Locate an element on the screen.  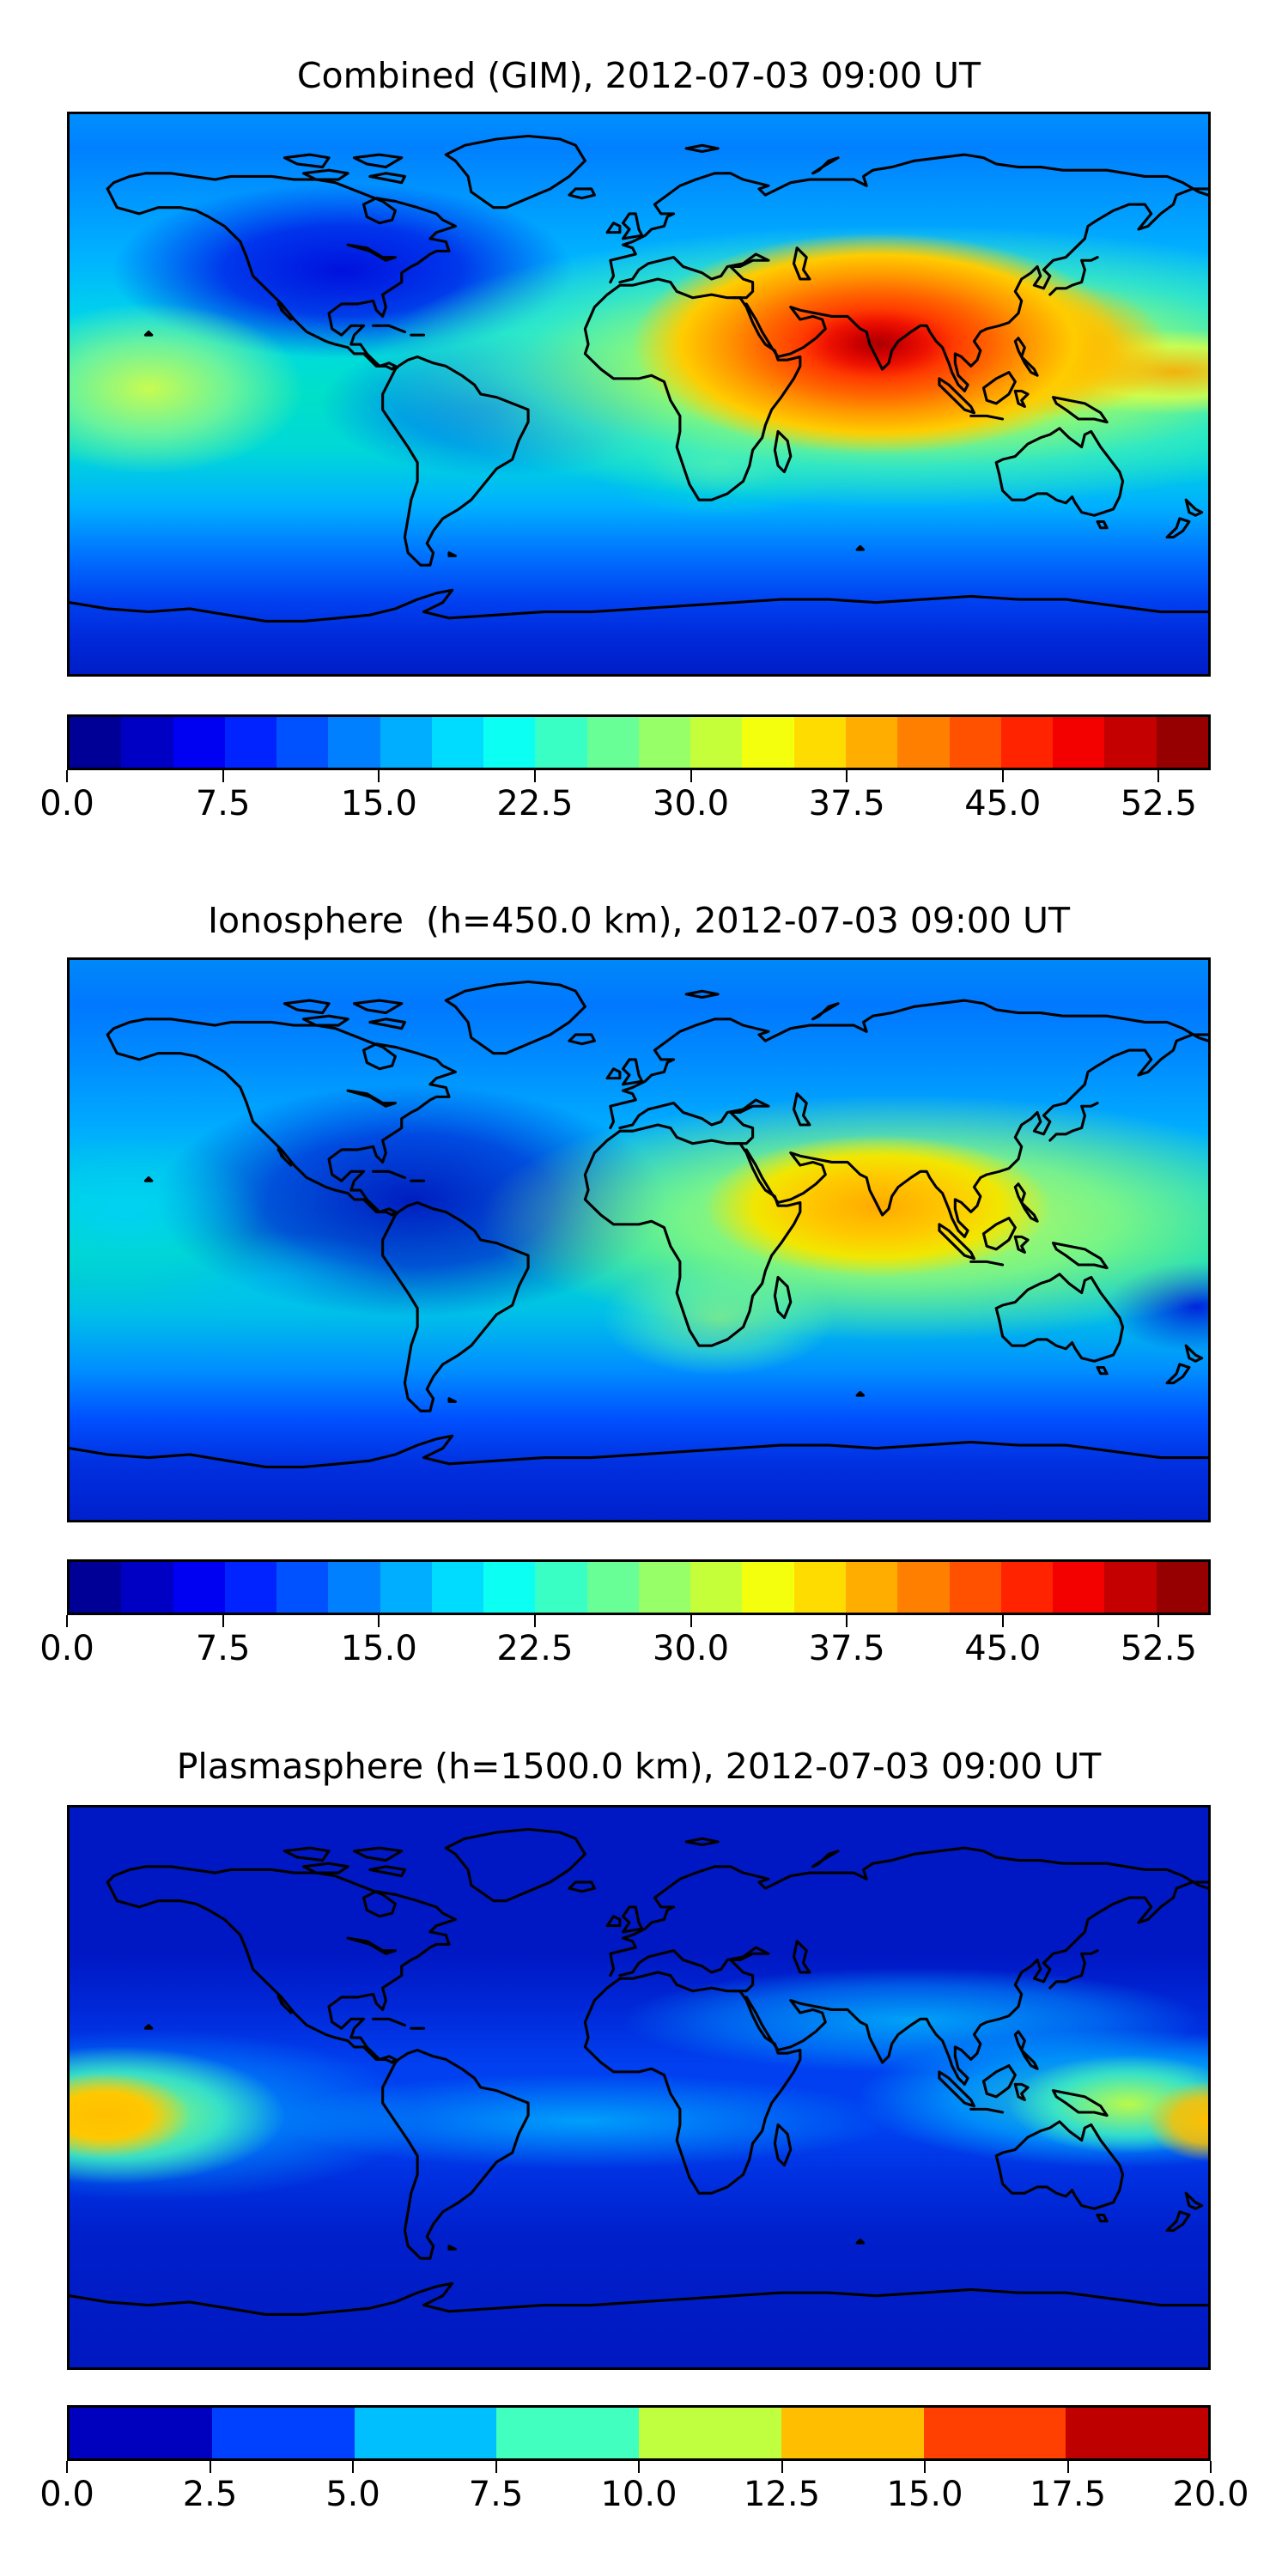
colorbar-tick-label: 30.0 is located at coordinates (691, 803).